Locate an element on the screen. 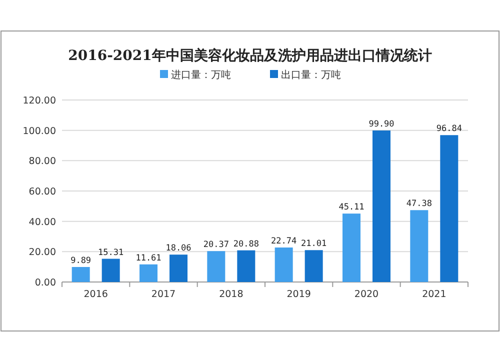 This screenshot has height=362, width=500. data-label: 45.11 is located at coordinates (351, 207).